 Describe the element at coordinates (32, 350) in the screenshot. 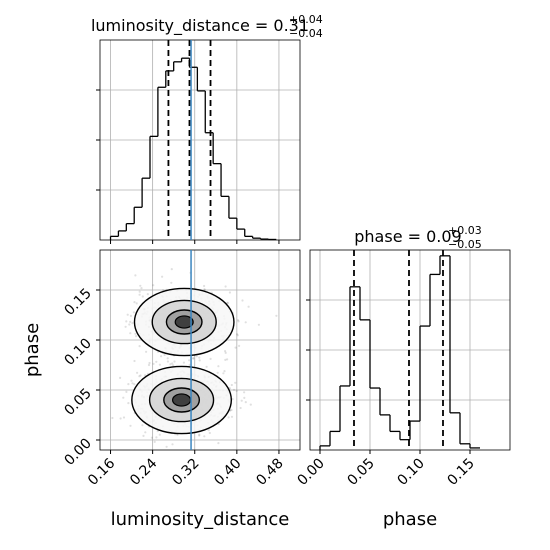

I see `joint-ylabel: phase` at that location.